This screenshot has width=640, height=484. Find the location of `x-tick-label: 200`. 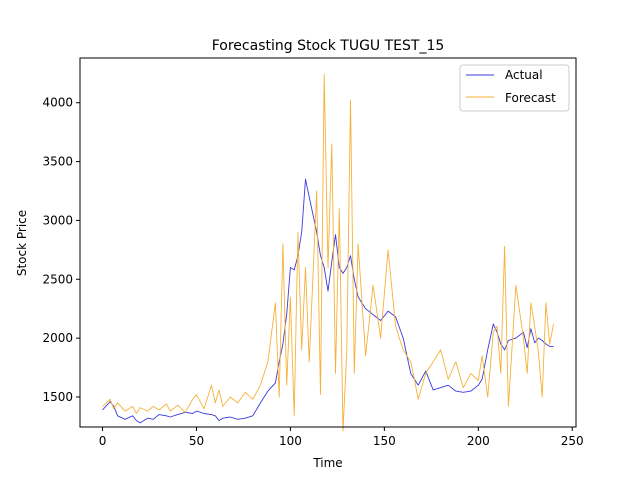

x-tick-label: 200 is located at coordinates (478, 441).